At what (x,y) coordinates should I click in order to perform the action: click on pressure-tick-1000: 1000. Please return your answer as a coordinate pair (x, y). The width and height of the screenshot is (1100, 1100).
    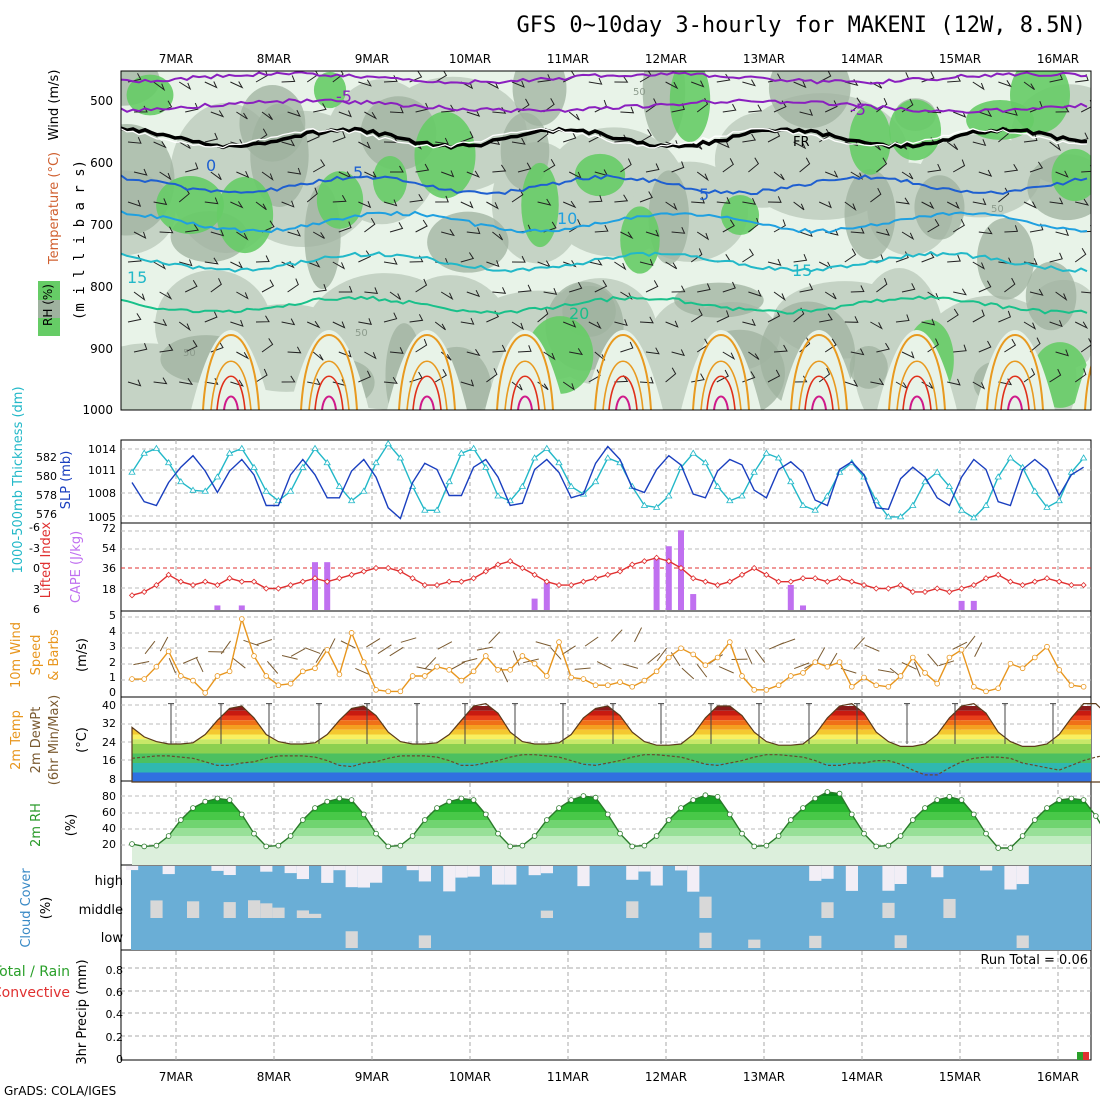
    Looking at the image, I should click on (97, 410).